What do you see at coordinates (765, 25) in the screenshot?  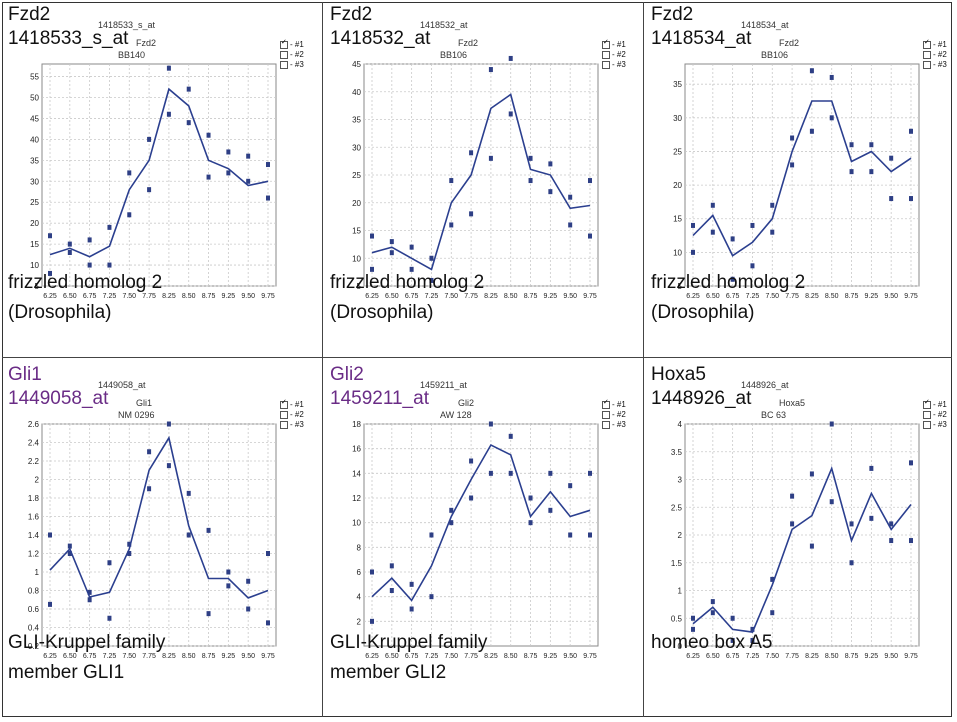 I see `chart-title: 1418534_at` at bounding box center [765, 25].